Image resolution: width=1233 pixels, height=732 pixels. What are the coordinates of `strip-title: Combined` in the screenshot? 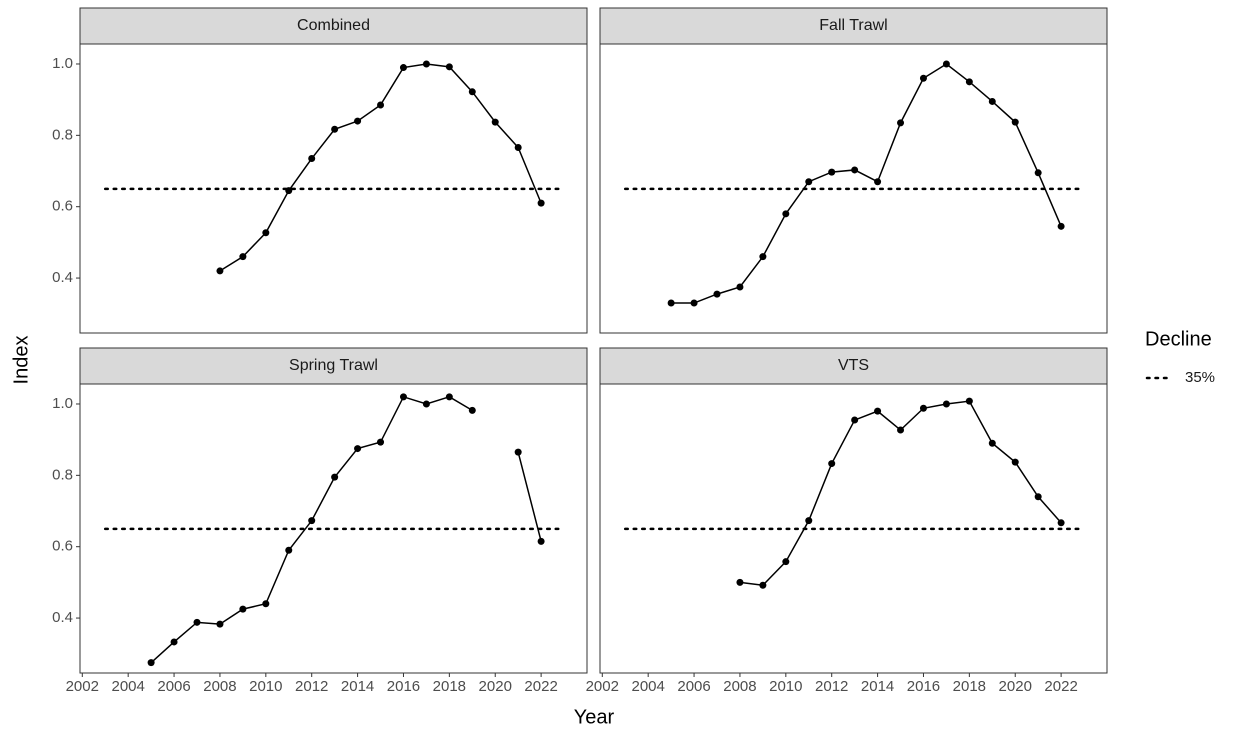 It's located at (333, 25).